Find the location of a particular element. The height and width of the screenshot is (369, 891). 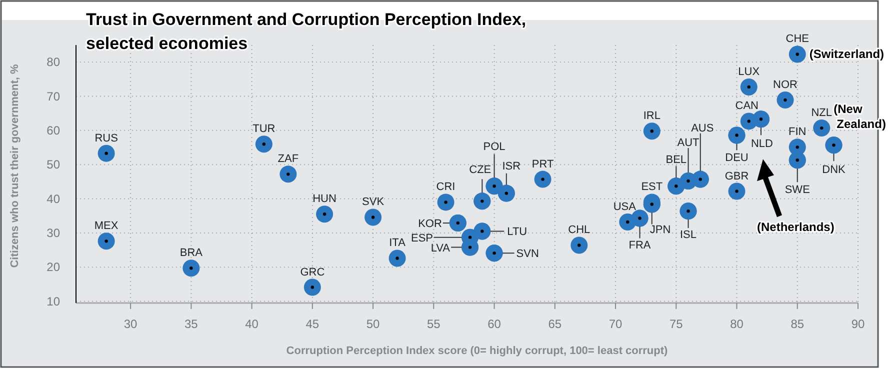

x-tick-label: 65 is located at coordinates (555, 324).